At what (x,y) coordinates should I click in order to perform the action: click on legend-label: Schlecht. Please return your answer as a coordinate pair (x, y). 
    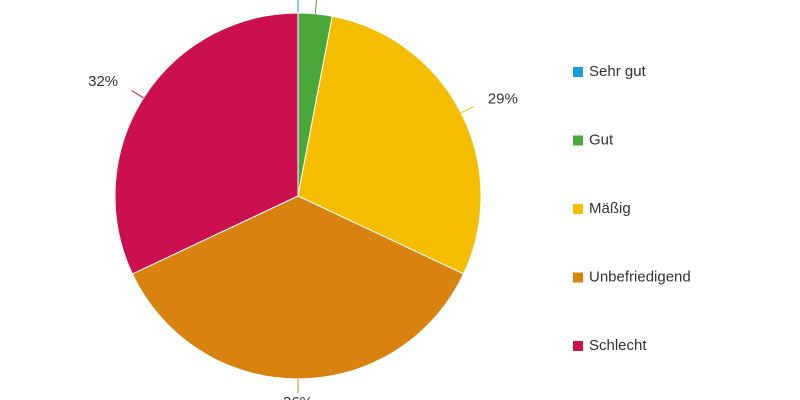
    Looking at the image, I should click on (618, 345).